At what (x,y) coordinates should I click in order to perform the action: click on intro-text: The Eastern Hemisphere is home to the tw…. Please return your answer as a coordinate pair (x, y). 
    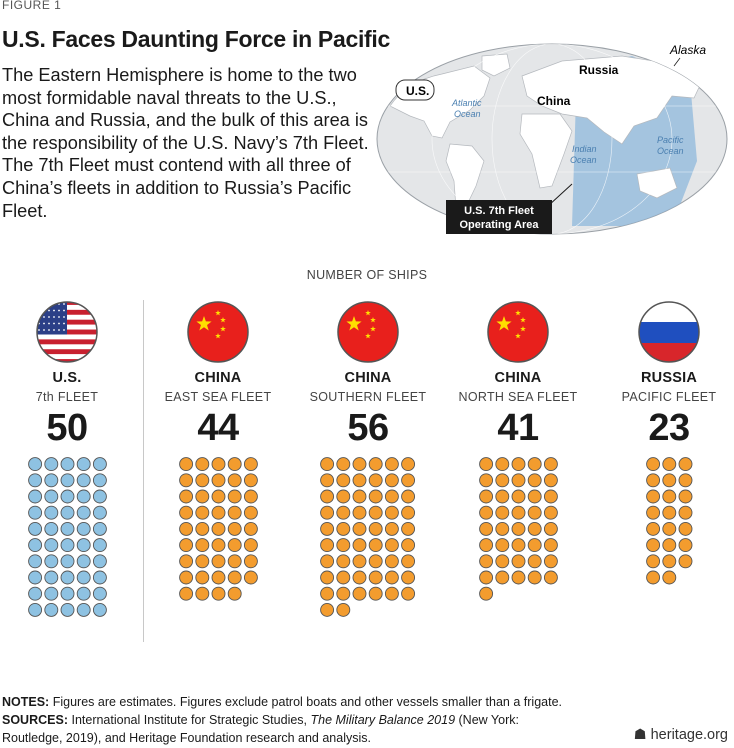
    Looking at the image, I should click on (185, 143).